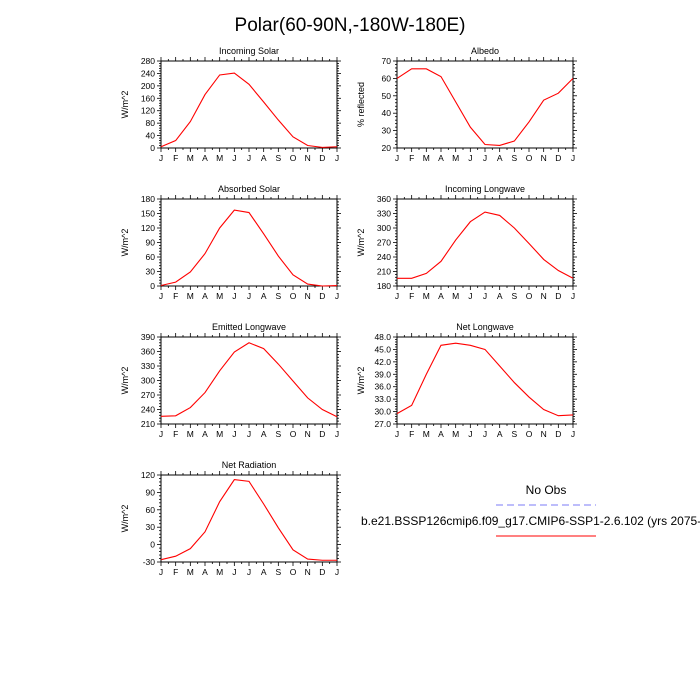  I want to click on y-tick-label: 42.0, so click(382, 362).